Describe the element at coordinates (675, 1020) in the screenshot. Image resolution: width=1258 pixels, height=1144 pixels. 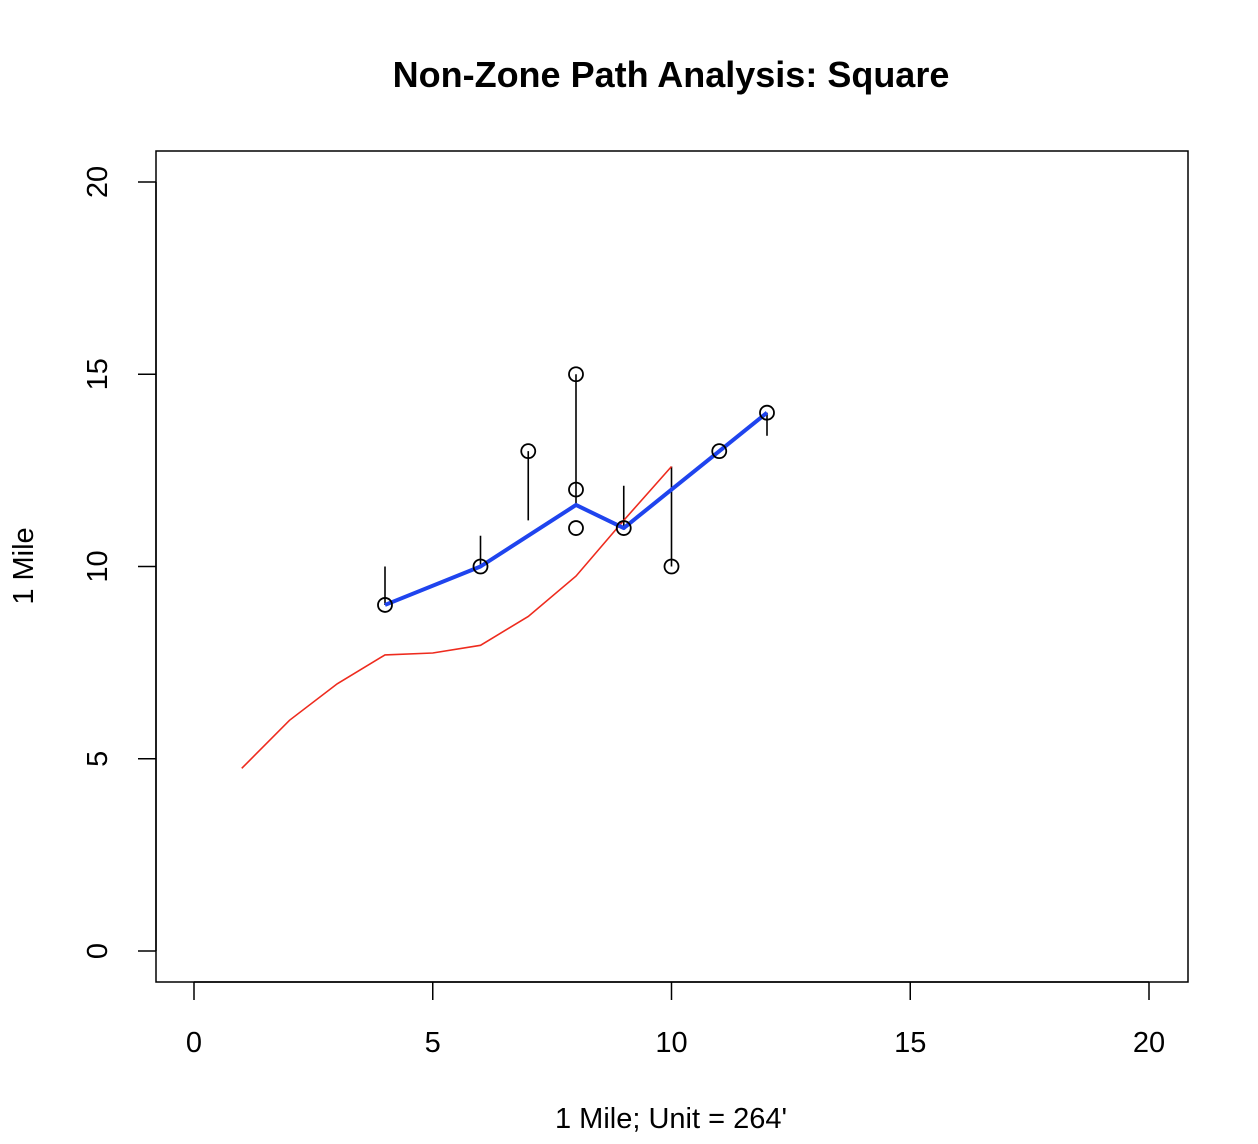
I see `x-axis: 0 5 10 15 20` at that location.